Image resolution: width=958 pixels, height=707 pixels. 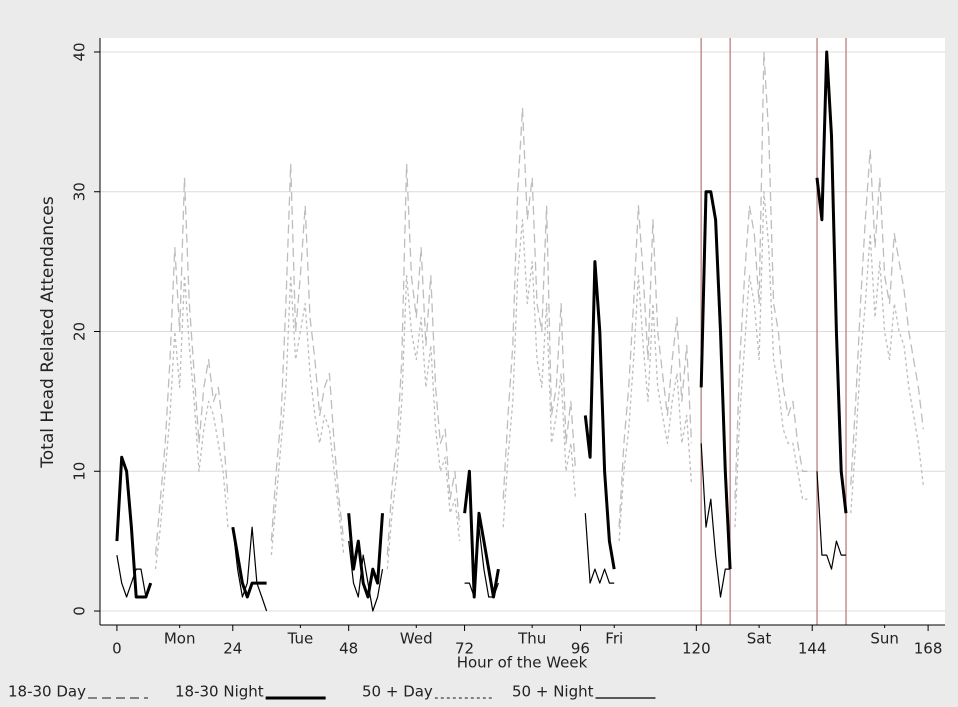 What do you see at coordinates (614, 639) in the screenshot?
I see `day-label: Fri` at bounding box center [614, 639].